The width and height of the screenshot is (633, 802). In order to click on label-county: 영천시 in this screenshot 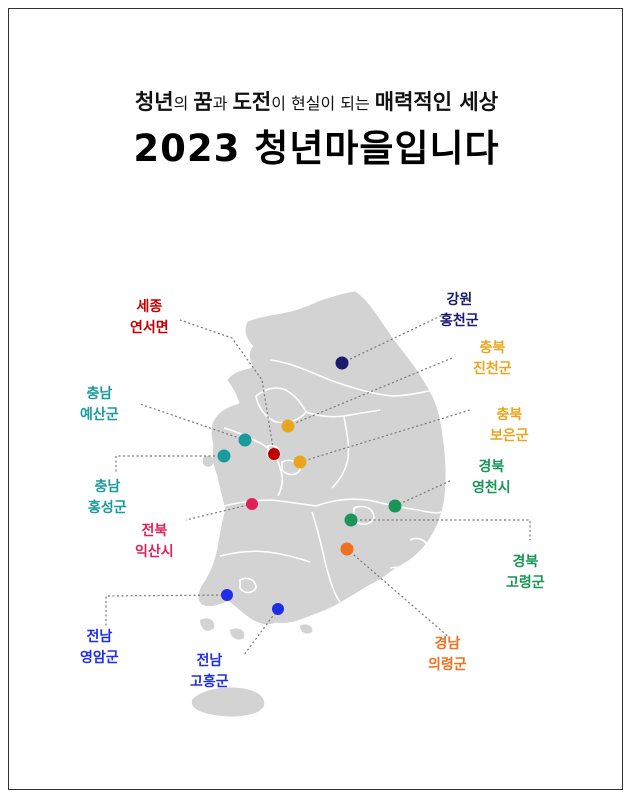, I will do `click(491, 488)`.